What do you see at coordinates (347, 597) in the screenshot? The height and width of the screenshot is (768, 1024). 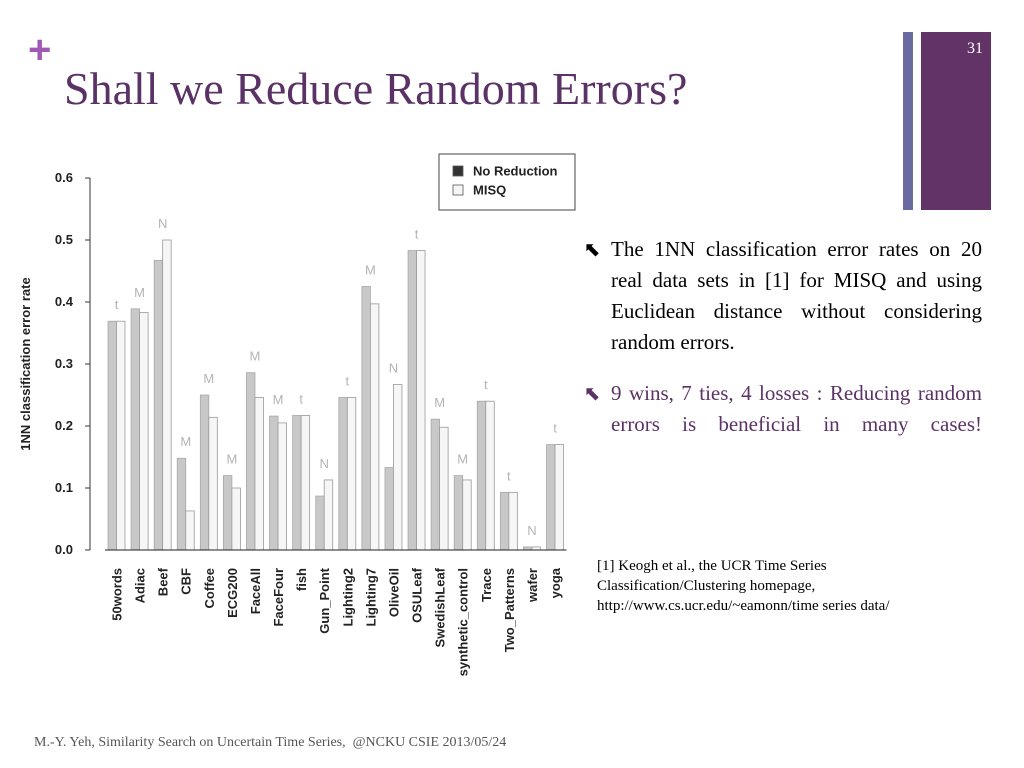 I see `x-tick-label: Lighting2` at bounding box center [347, 597].